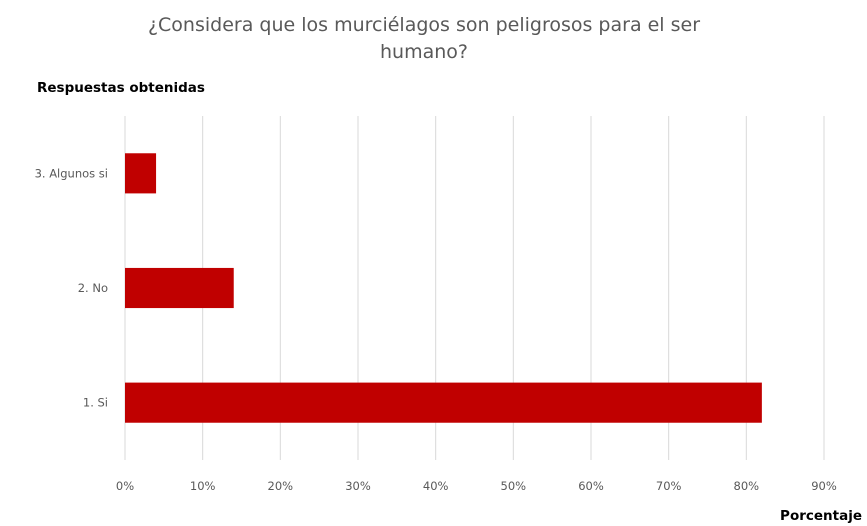  Describe the element at coordinates (514, 486) in the screenshot. I see `x-tick-label-50: 50%` at that location.